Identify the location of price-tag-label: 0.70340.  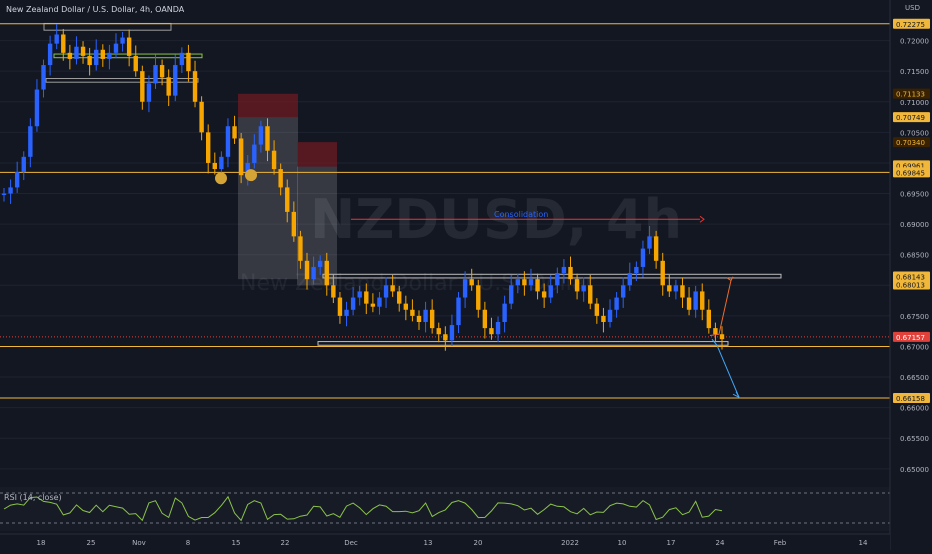
(910, 143).